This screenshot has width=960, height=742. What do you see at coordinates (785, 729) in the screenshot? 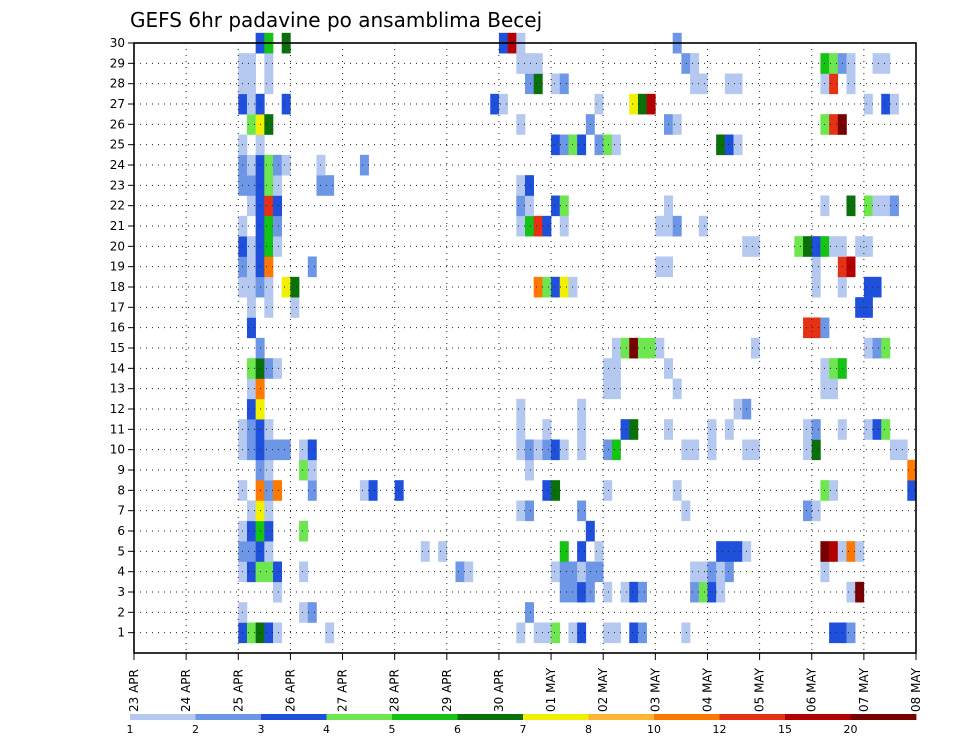
I see `colorbar-label: 15` at bounding box center [785, 729].